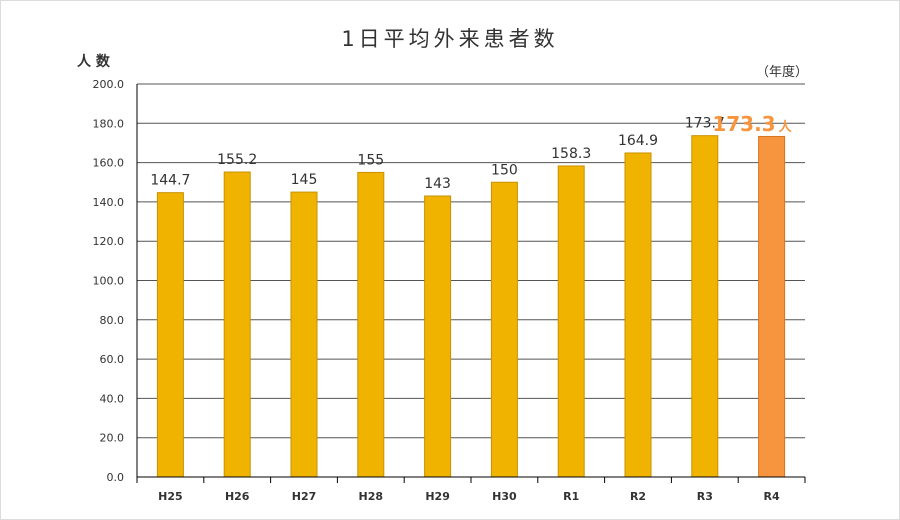  Describe the element at coordinates (109, 241) in the screenshot. I see `y-tick-label: 120.0` at that location.